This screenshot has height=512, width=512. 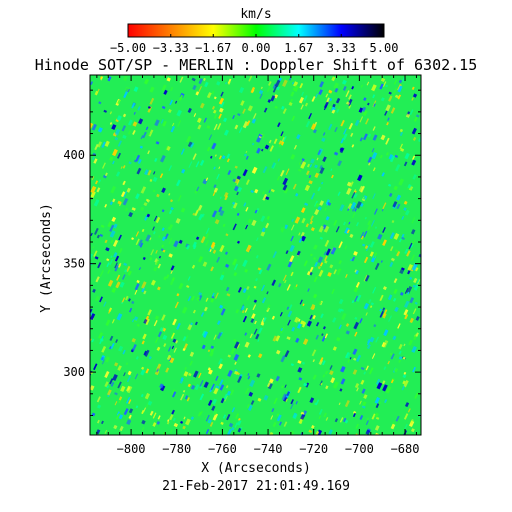 What do you see at coordinates (176, 449) in the screenshot?
I see `x-tick-label: −780` at bounding box center [176, 449].